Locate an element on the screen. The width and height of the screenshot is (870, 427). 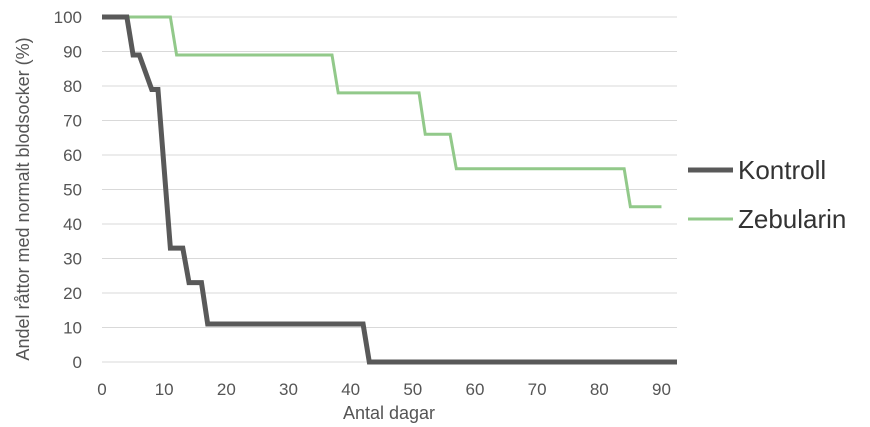
x-tick-label: 60 is located at coordinates (475, 389).